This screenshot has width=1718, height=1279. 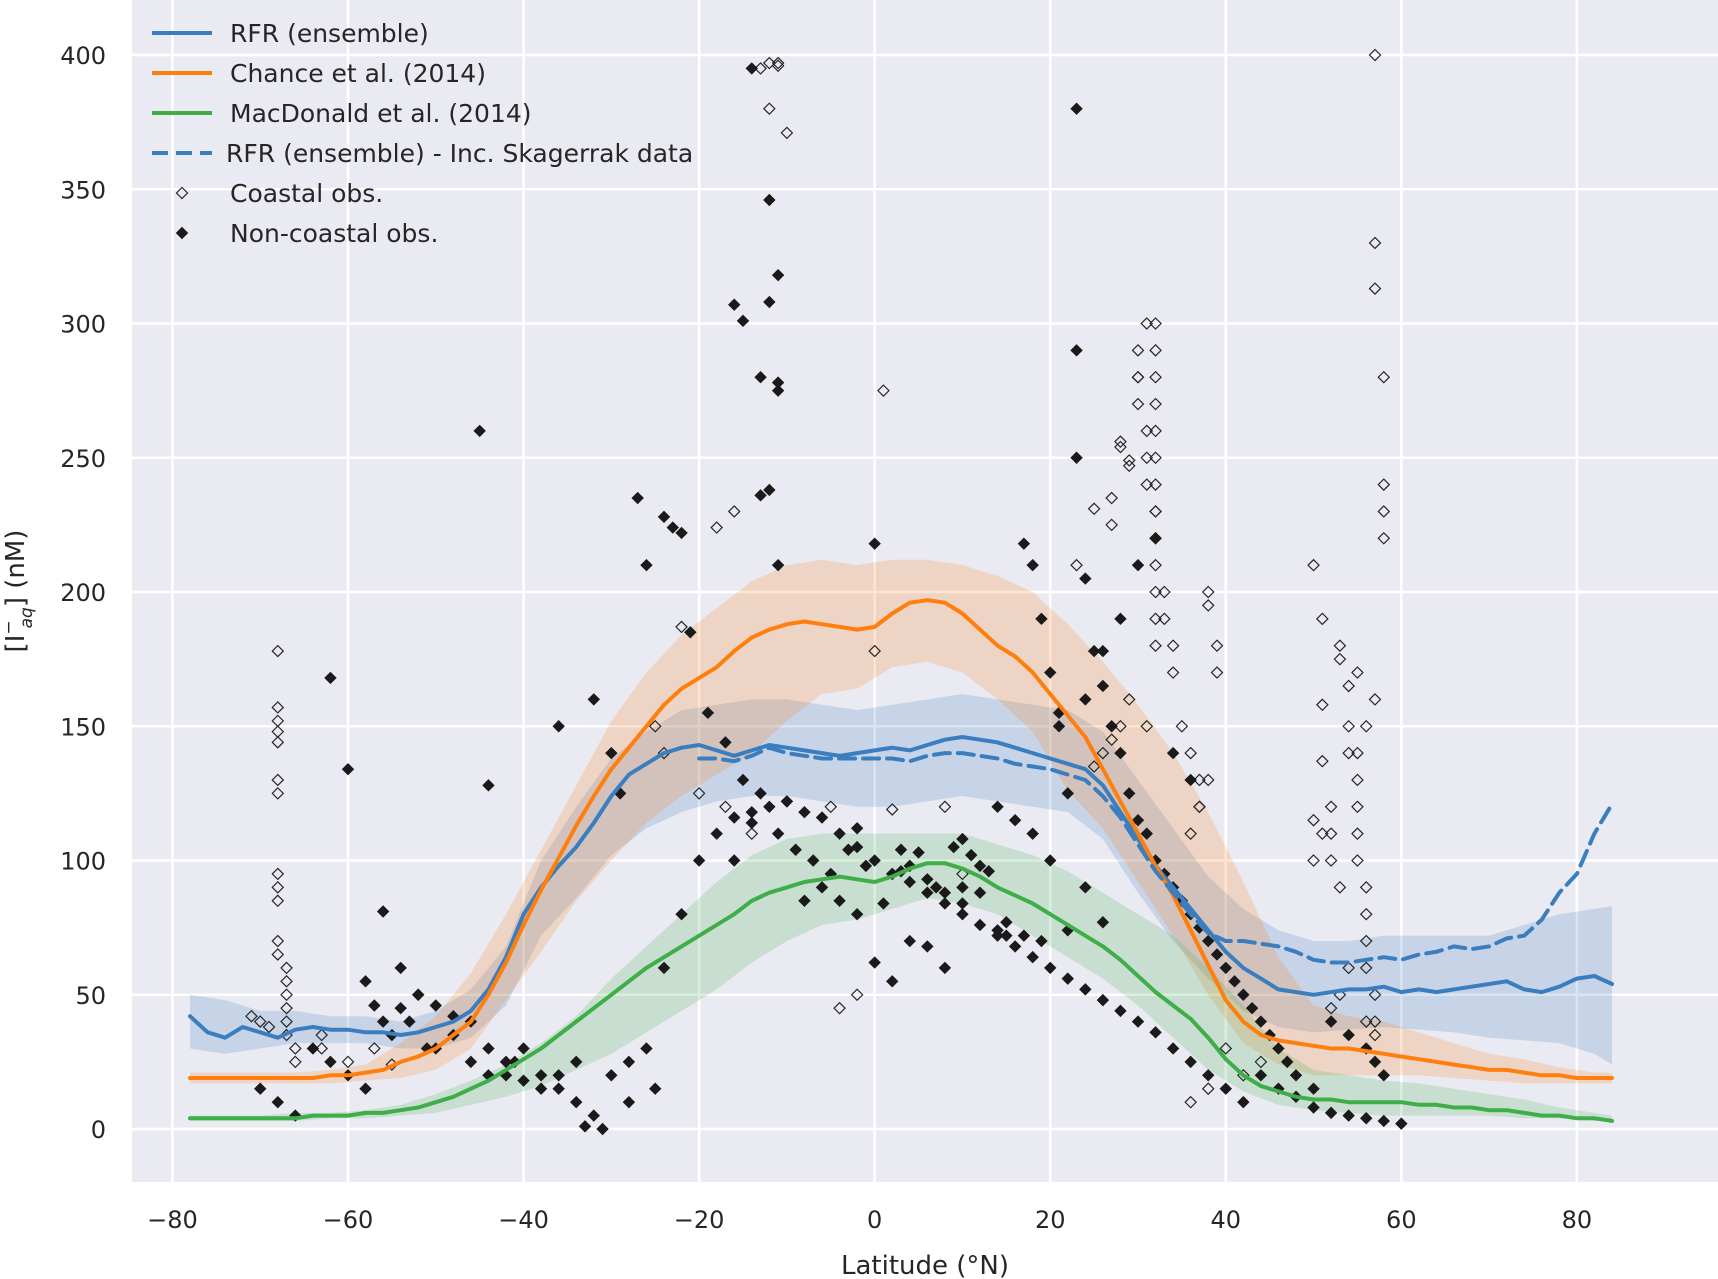 What do you see at coordinates (306, 193) in the screenshot?
I see `legend-label: Coastal obs.` at bounding box center [306, 193].